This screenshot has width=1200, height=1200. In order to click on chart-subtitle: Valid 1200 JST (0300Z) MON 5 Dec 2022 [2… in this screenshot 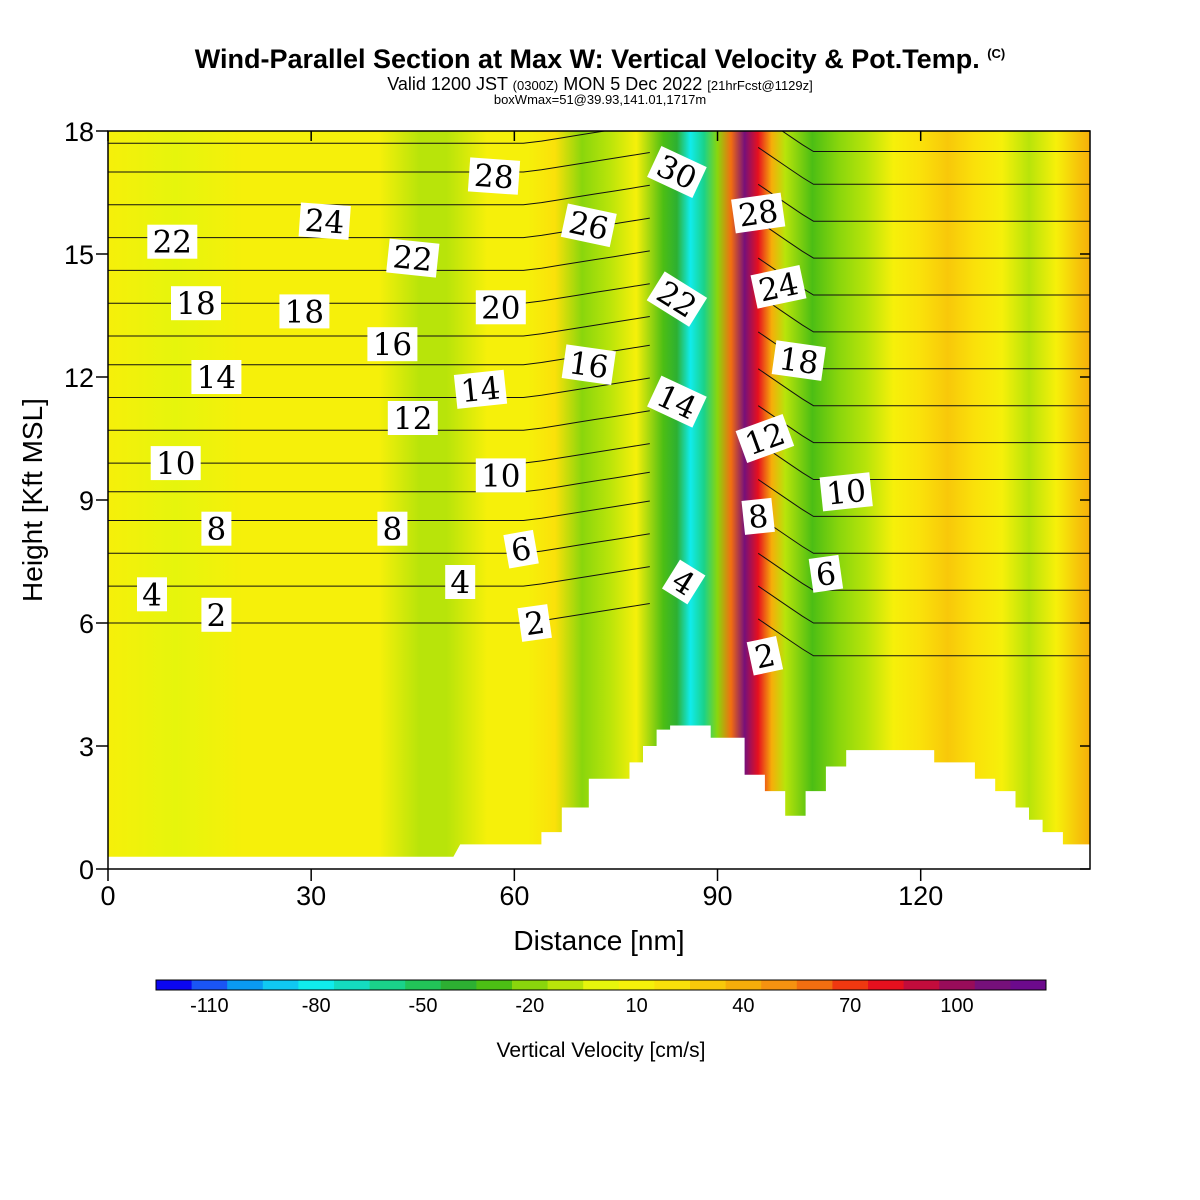, I will do `click(600, 84)`.